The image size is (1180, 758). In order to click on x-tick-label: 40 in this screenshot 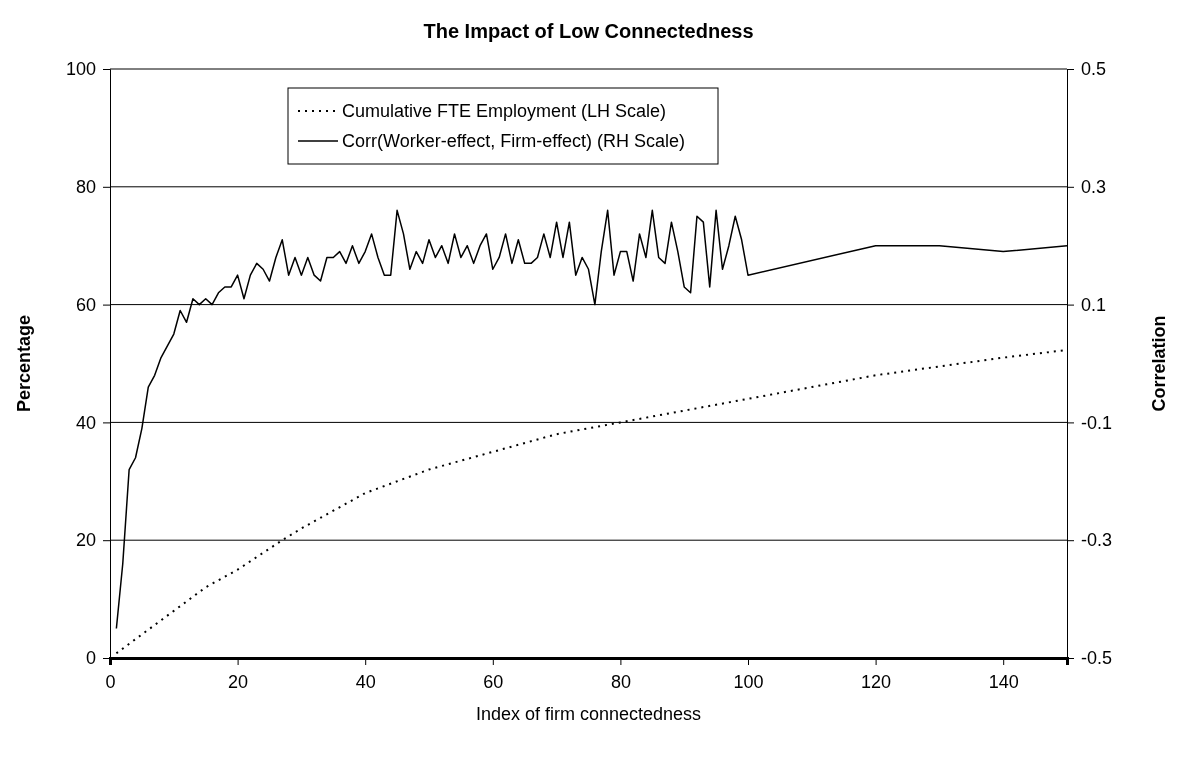, I will do `click(365, 681)`.